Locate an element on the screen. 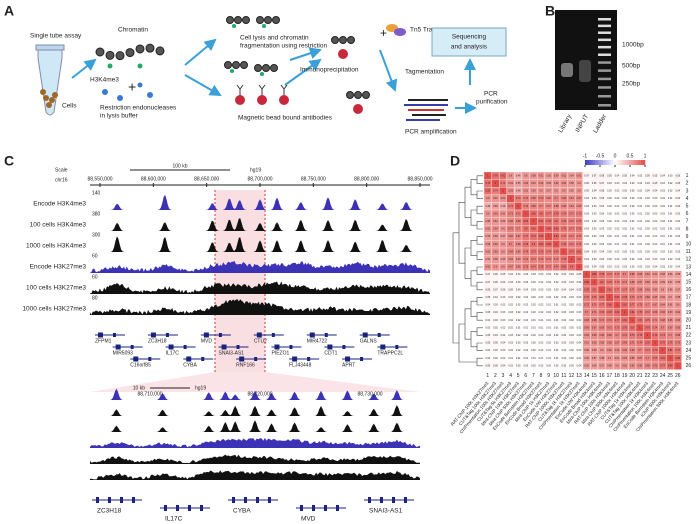  cell-label: 0.79 is located at coordinates (548, 221).